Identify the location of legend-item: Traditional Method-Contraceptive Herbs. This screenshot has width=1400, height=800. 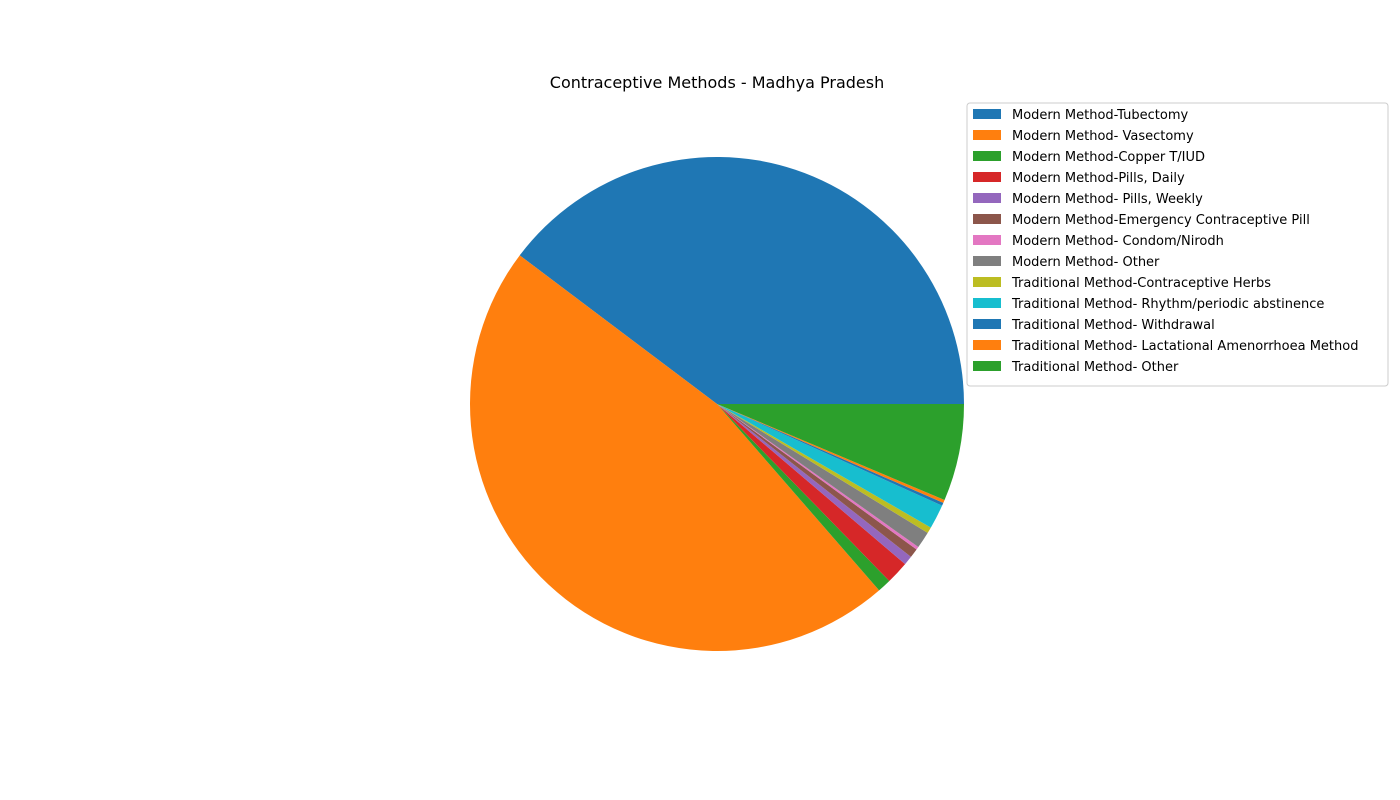
(1122, 283).